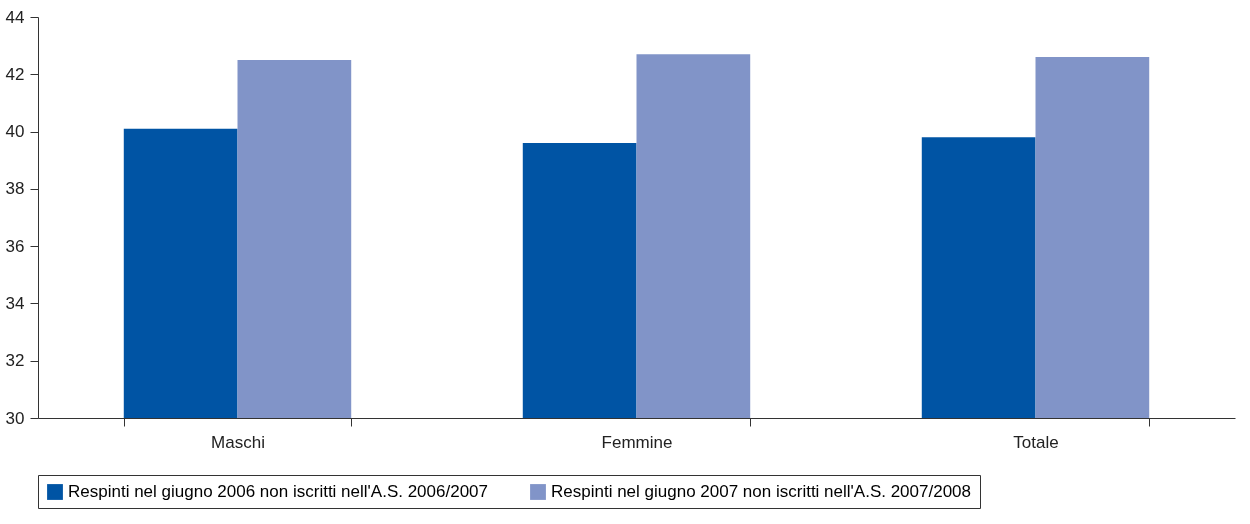  I want to click on x-tick-label: Femmine, so click(637, 442).